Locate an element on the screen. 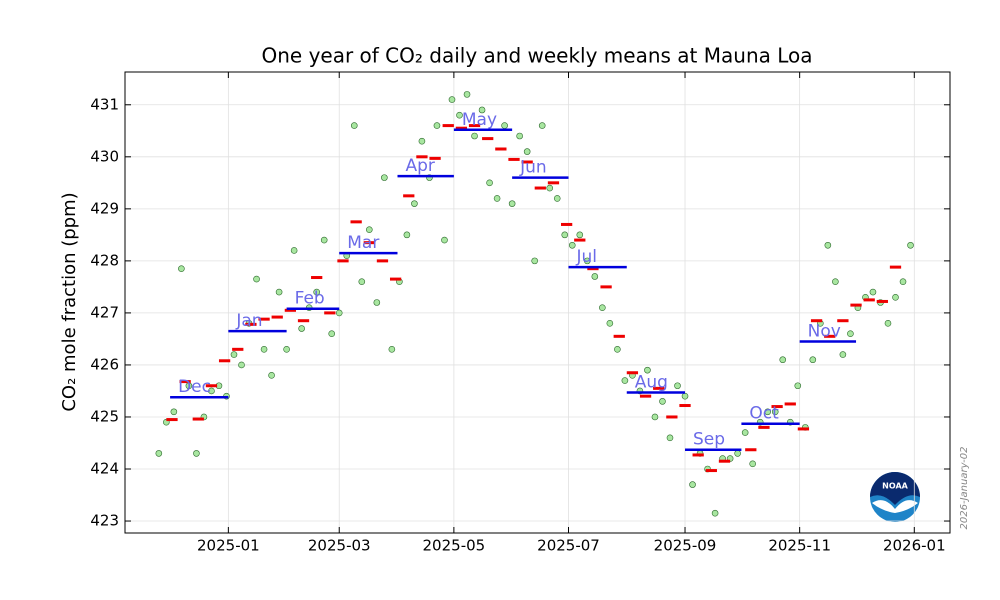 Image resolution: width=1000 pixels, height=600 pixels. month-label: Jun is located at coordinates (533, 168).